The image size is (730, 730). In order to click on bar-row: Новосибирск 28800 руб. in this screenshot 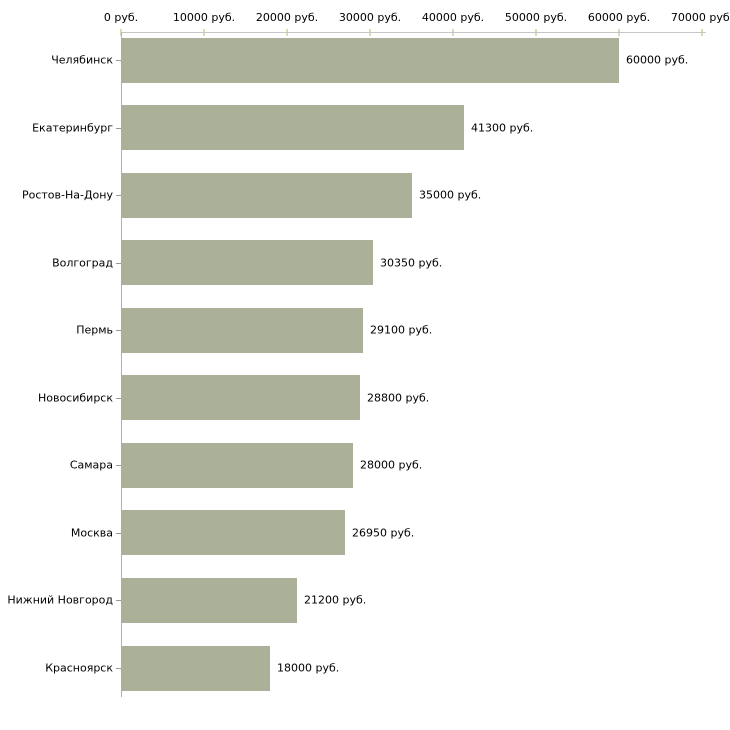, I will do `click(365, 398)`.